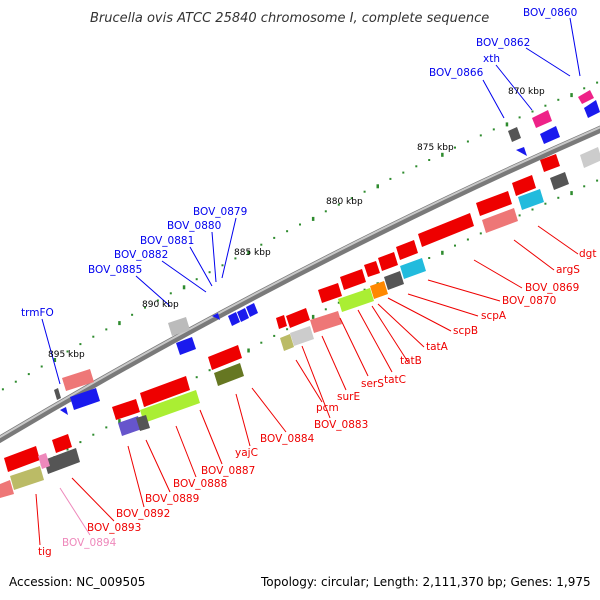 This screenshot has width=600, height=600. What do you see at coordinates (348, 397) in the screenshot?
I see `gene-label: surE` at bounding box center [348, 397].